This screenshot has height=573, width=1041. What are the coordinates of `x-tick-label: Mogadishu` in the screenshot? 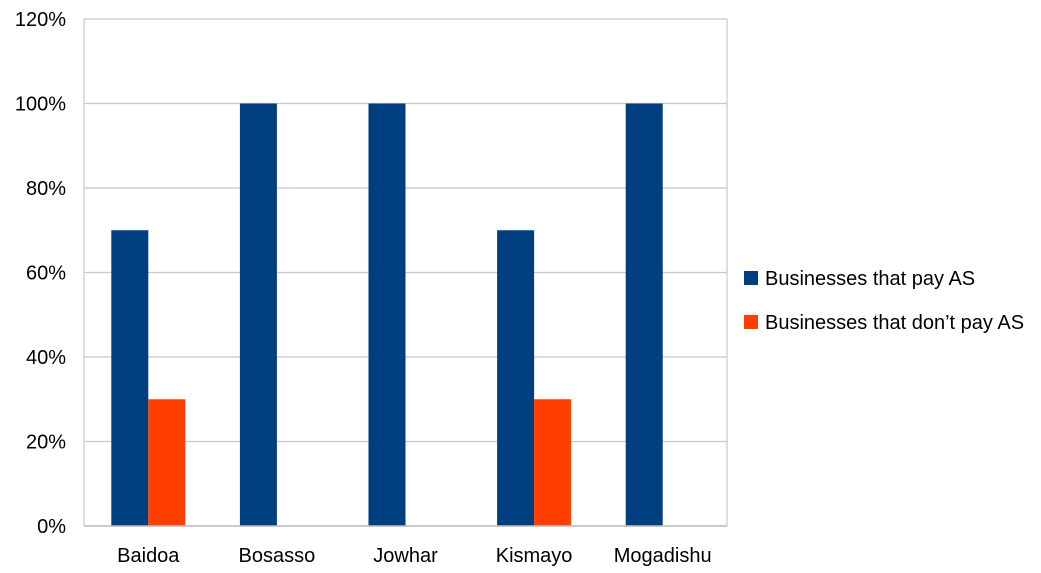 It's located at (663, 556).